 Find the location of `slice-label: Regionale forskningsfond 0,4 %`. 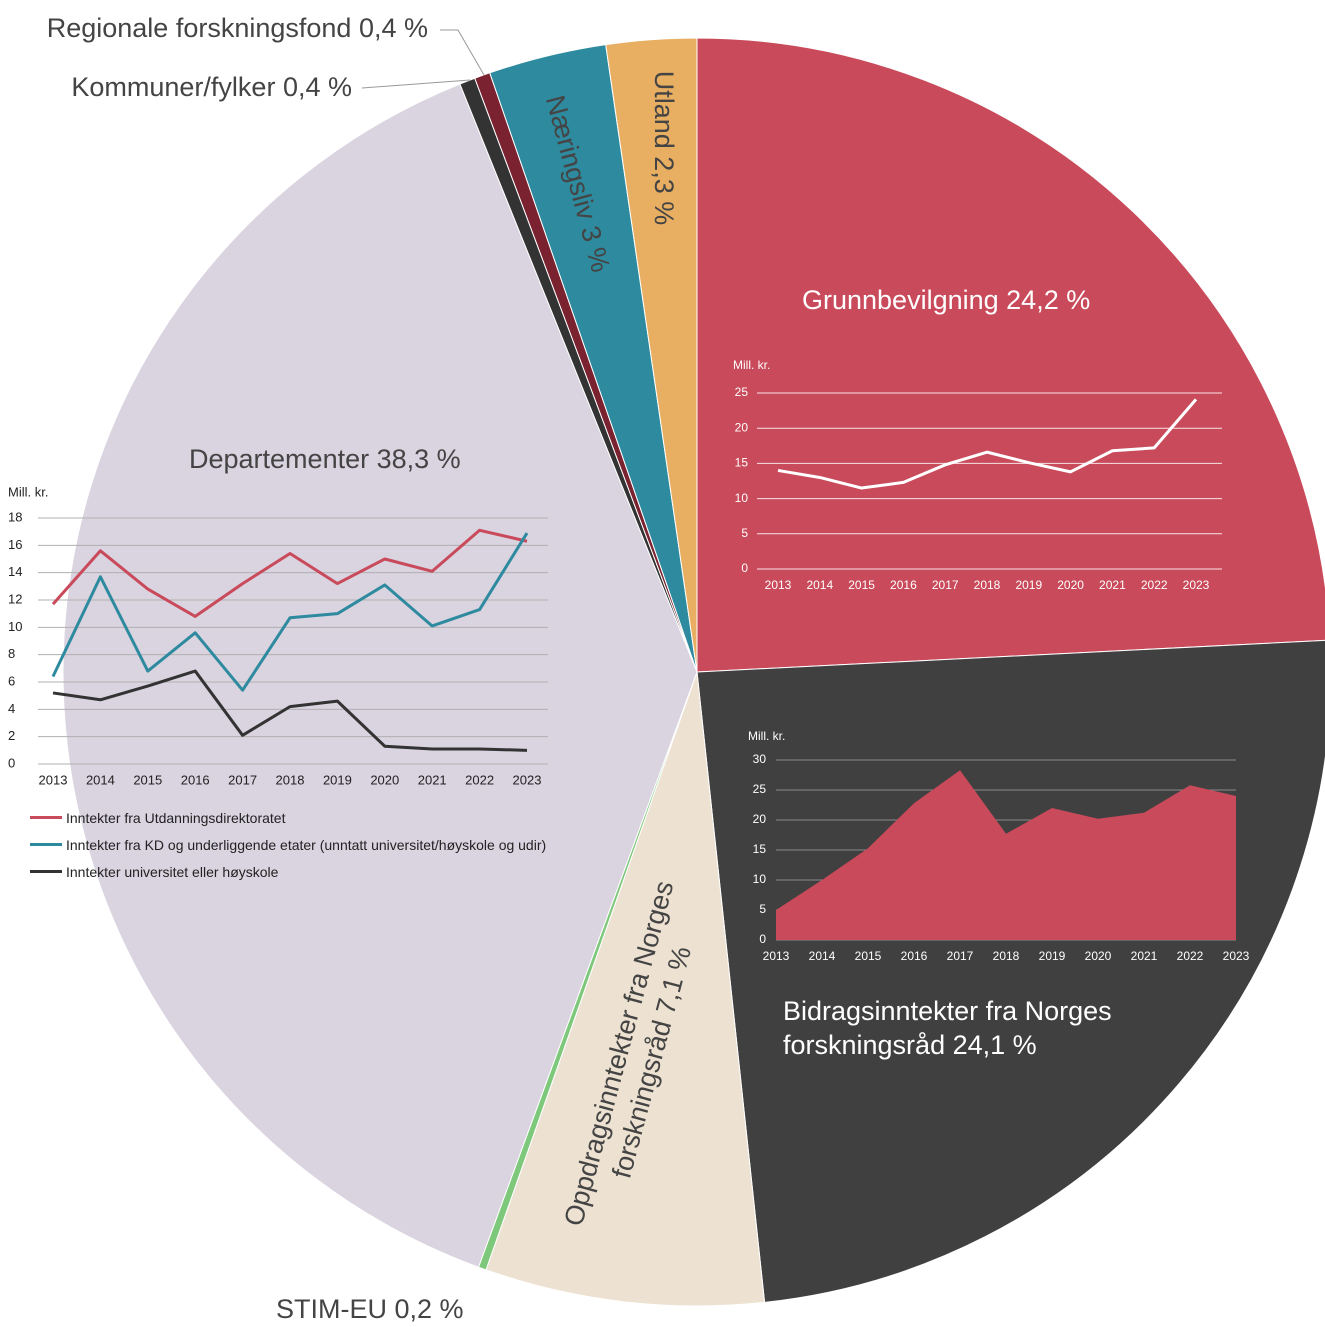

slice-label: Regionale forskningsfond 0,4 % is located at coordinates (237, 28).